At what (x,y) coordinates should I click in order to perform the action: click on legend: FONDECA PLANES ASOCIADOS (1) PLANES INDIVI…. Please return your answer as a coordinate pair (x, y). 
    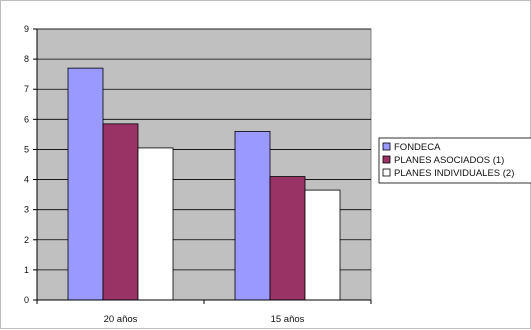
    Looking at the image, I should click on (454, 160).